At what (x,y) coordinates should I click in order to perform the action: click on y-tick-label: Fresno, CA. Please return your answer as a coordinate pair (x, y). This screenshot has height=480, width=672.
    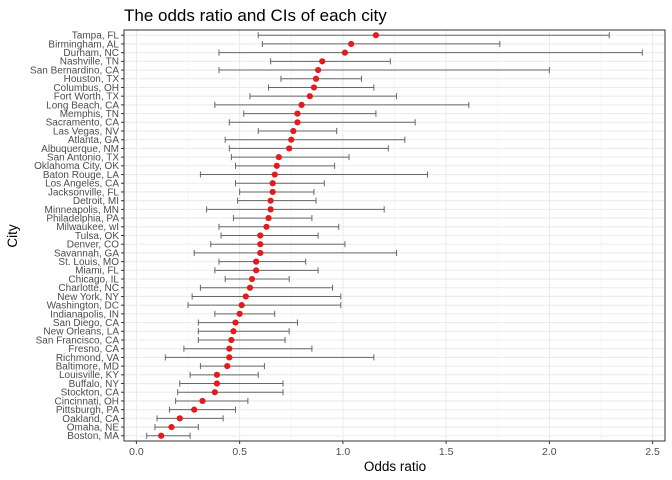
    Looking at the image, I should click on (93, 349).